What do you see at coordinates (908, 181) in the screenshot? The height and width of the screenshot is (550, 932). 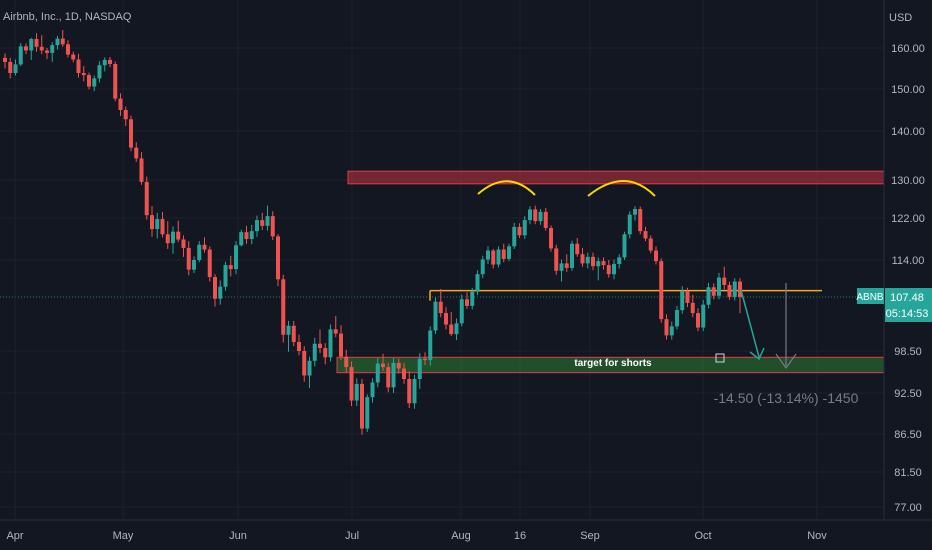 I see `price-tick-label: 130.00` at bounding box center [908, 181].